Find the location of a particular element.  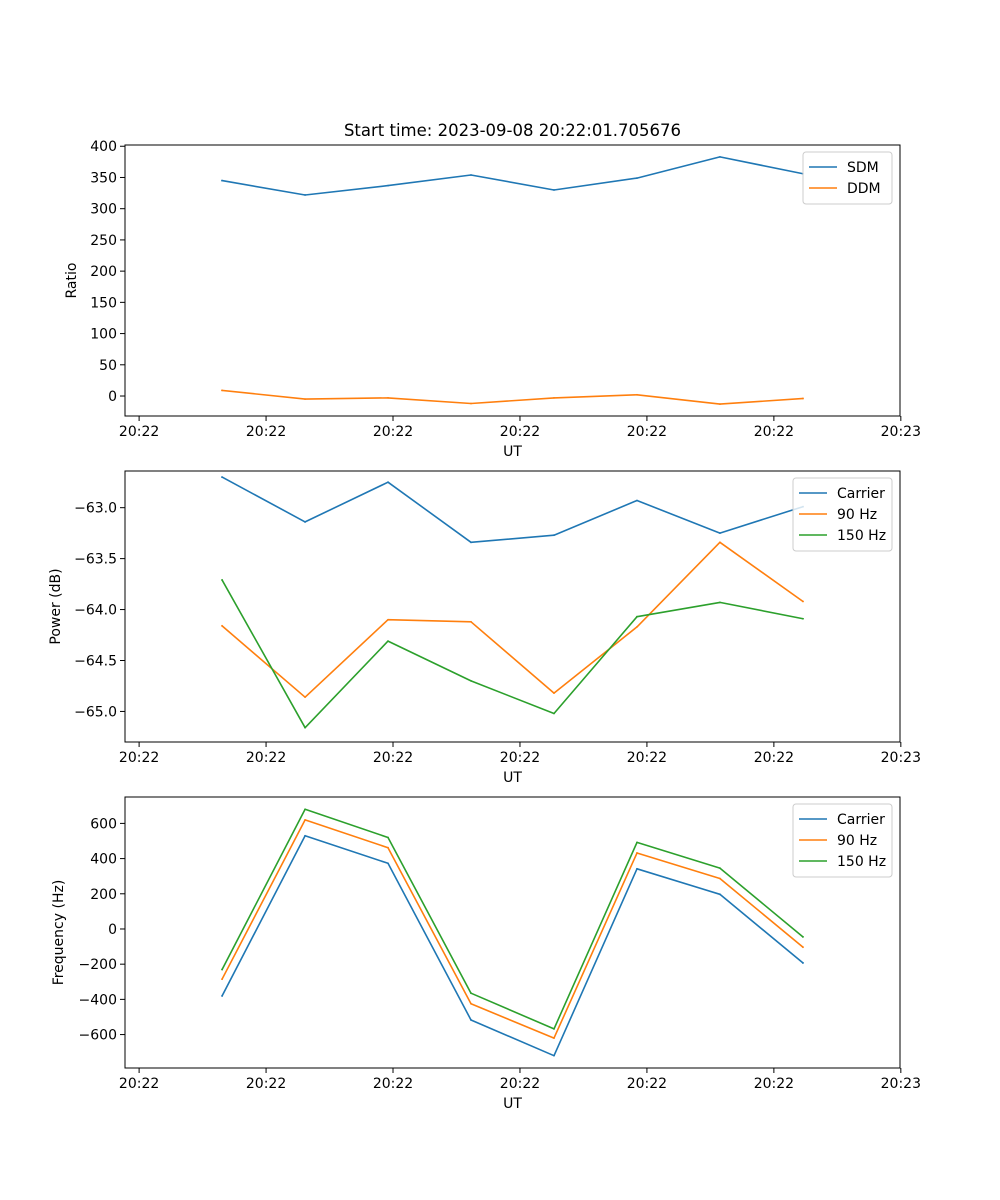

panel-2-ytick-label: −65.0 is located at coordinates (95, 712).